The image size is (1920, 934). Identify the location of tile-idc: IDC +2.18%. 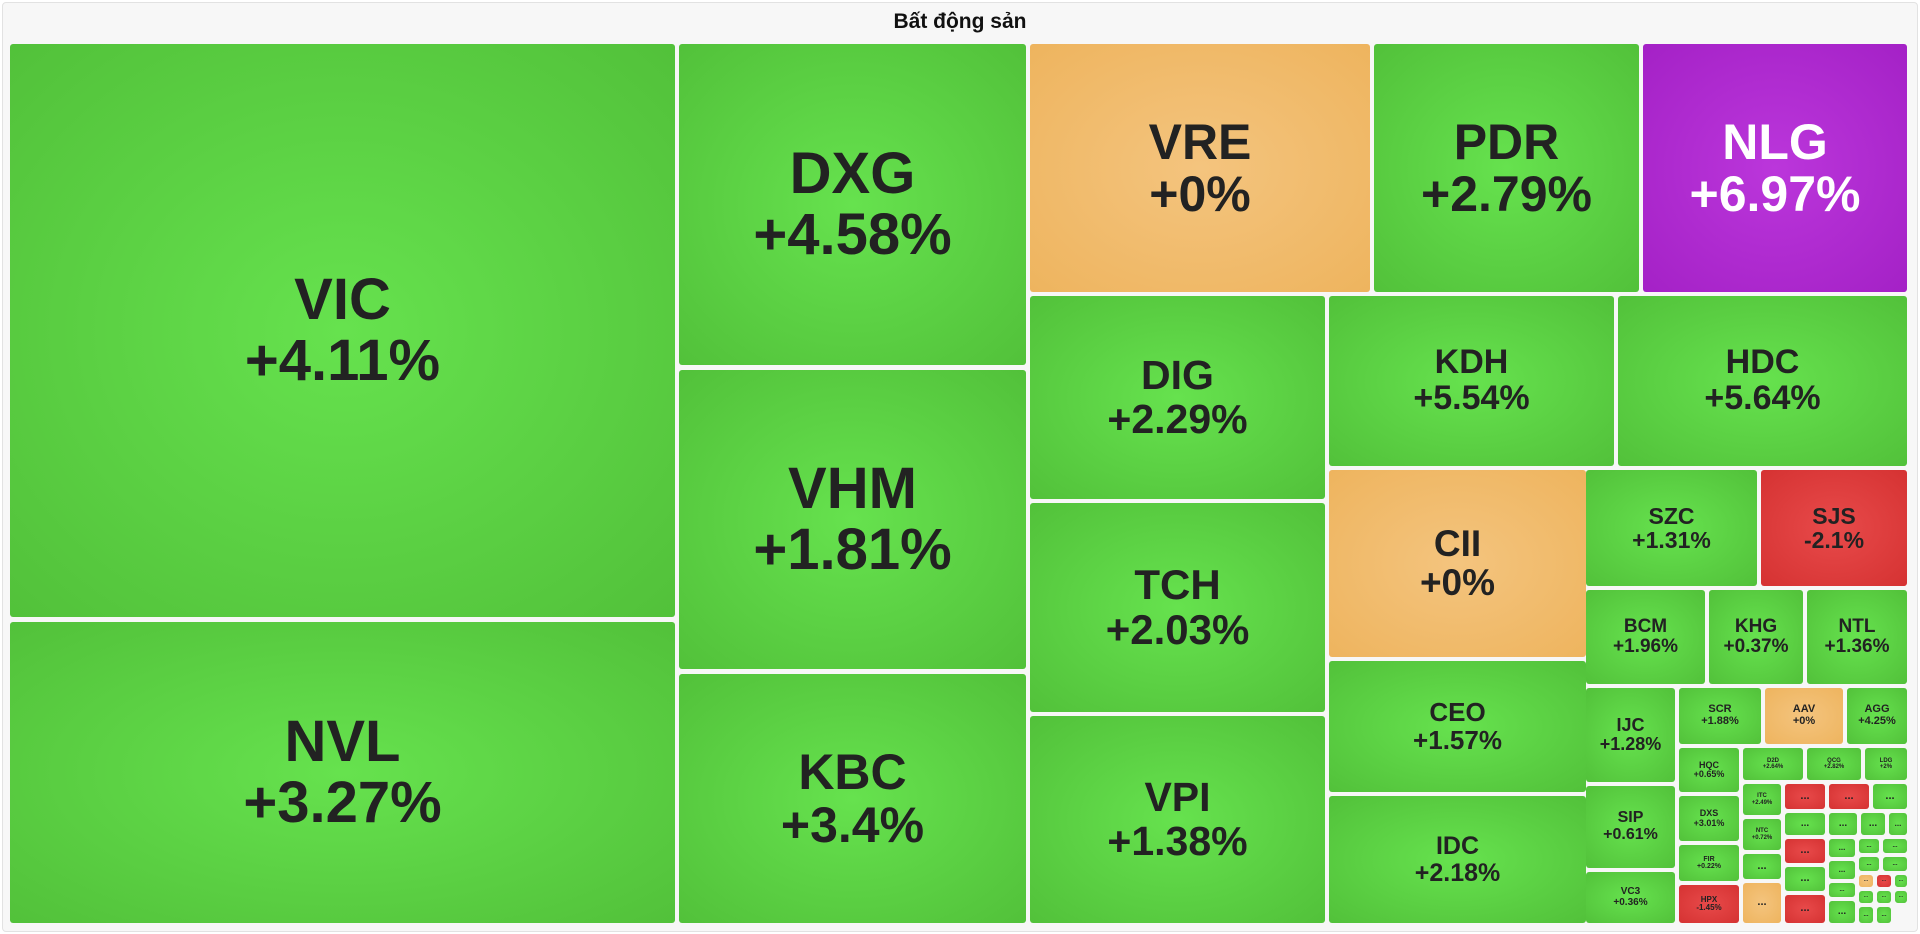
(1457, 859).